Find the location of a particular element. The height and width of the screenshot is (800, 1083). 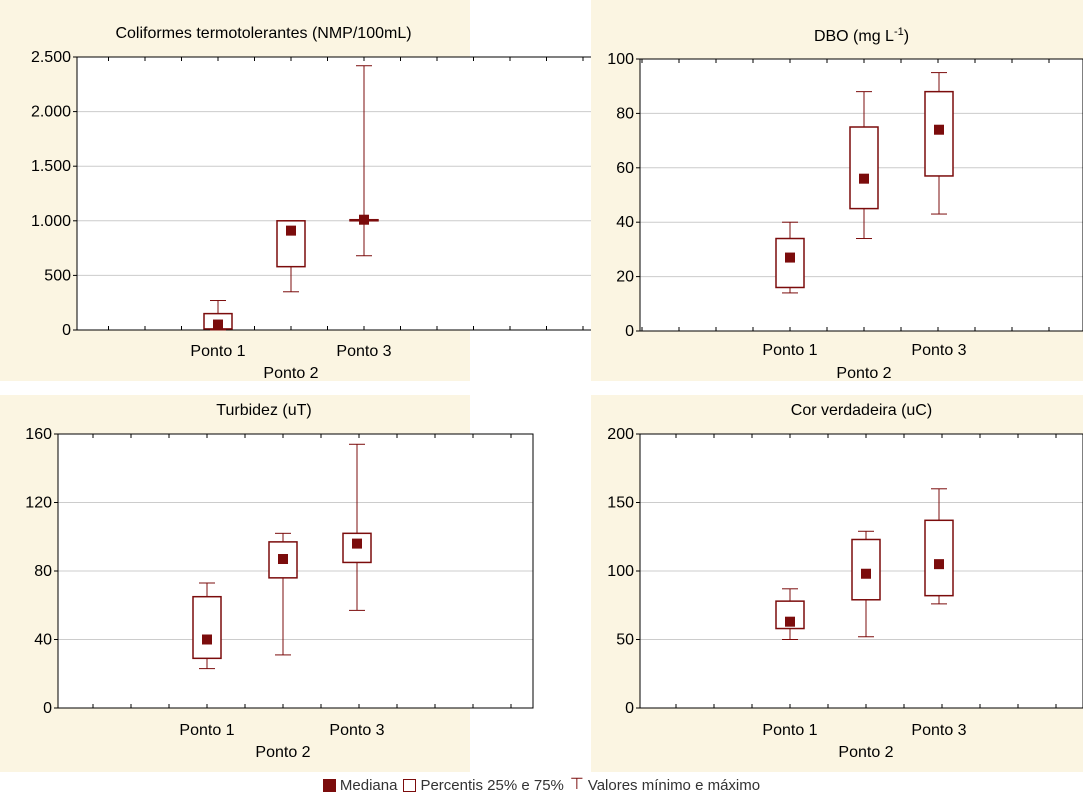

legend-whisker-label: Valores mínimo e máximo is located at coordinates (674, 785).